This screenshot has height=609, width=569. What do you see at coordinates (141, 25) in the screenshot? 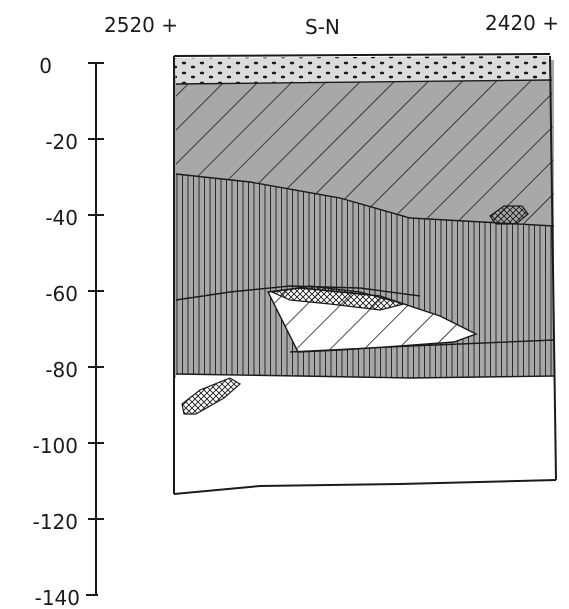
I see `header-left-coordinate: 2520 +` at bounding box center [141, 25].